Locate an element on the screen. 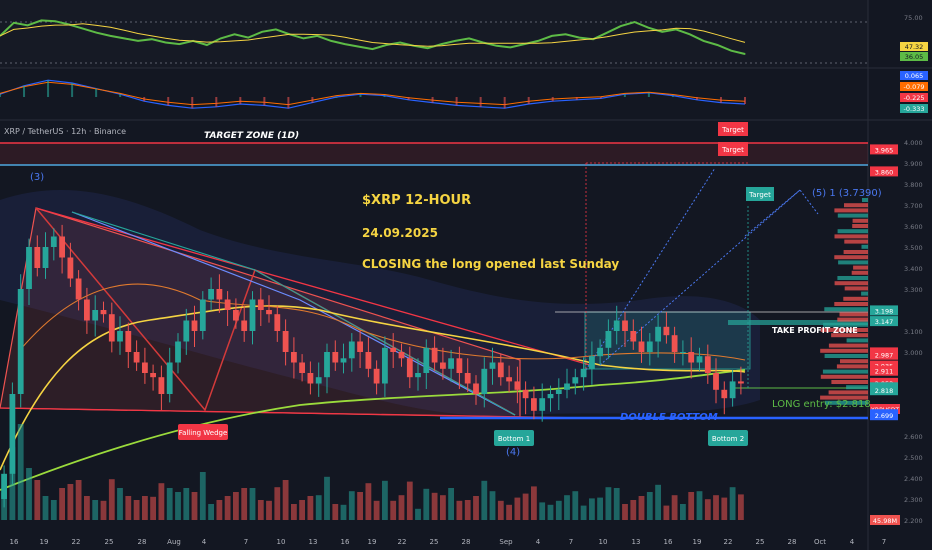 The width and height of the screenshot is (932, 550). price-badge-label: 3.147 is located at coordinates (884, 322).